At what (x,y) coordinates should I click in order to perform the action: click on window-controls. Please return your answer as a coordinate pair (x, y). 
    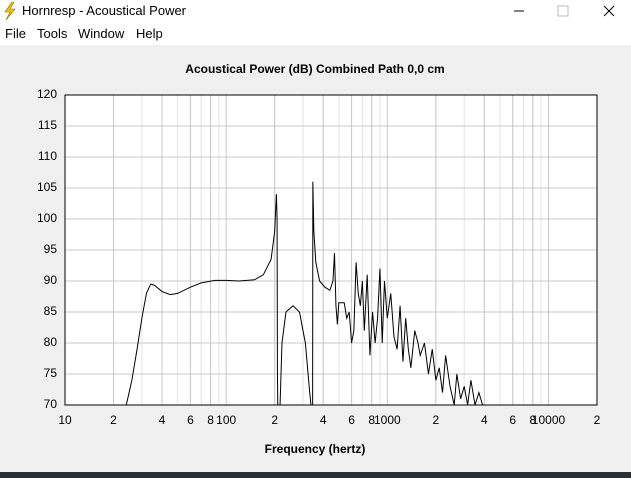
    Looking at the image, I should click on (571, 11).